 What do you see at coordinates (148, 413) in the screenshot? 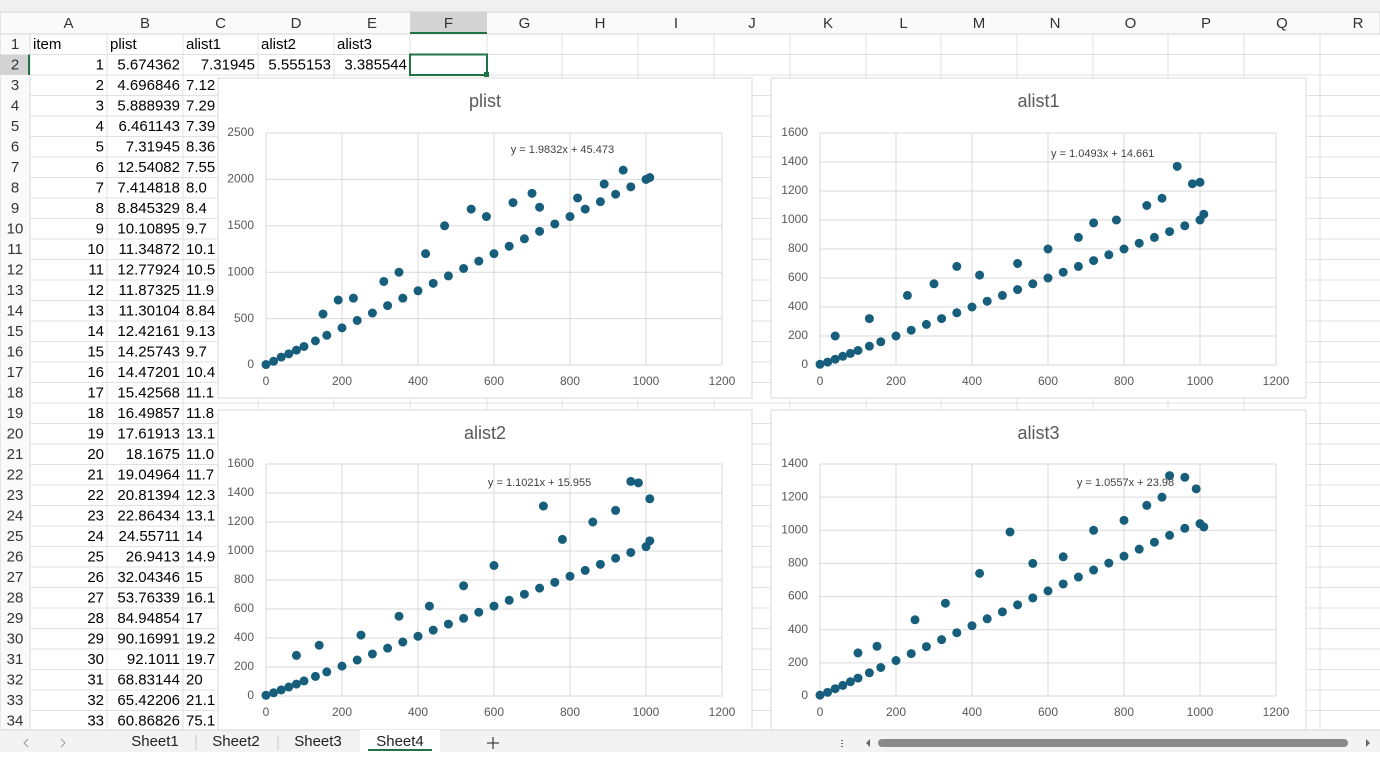
I see `cell-text: 16.49857` at bounding box center [148, 413].